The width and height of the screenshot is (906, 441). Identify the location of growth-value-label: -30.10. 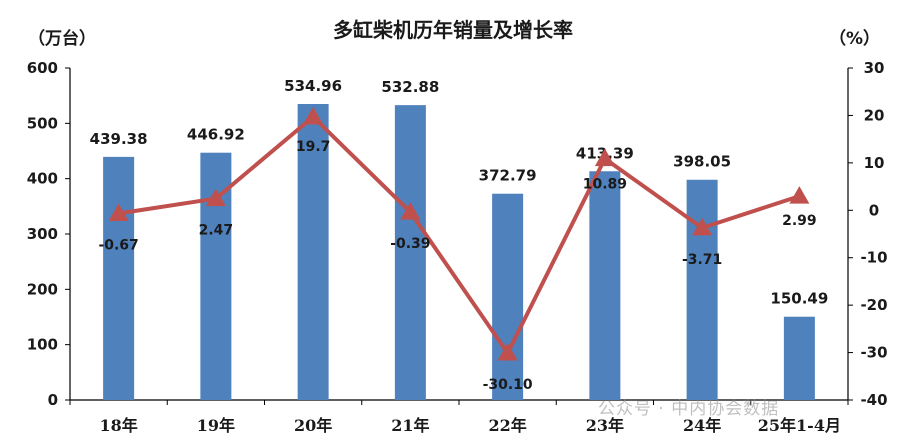
(508, 385).